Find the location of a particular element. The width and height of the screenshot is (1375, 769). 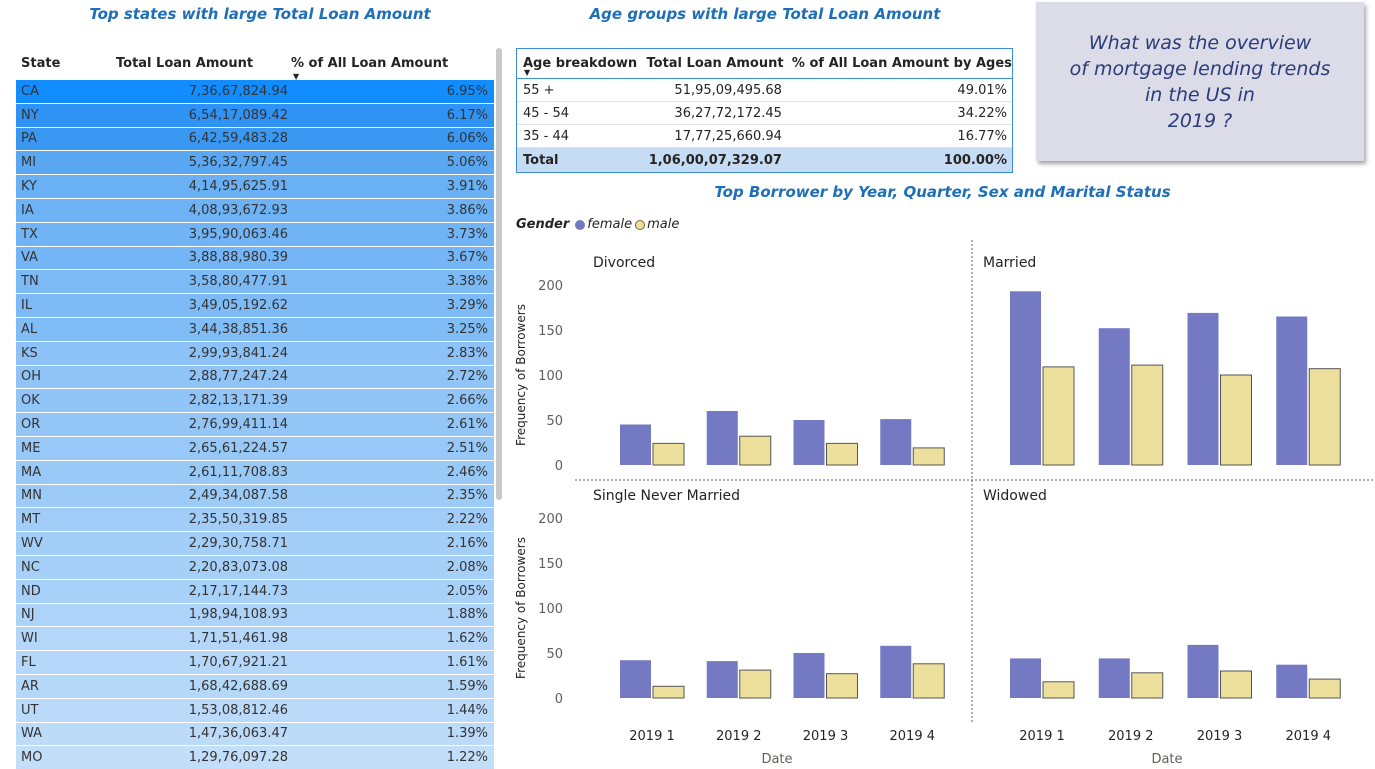

y-tick-label: 200 is located at coordinates (550, 519).